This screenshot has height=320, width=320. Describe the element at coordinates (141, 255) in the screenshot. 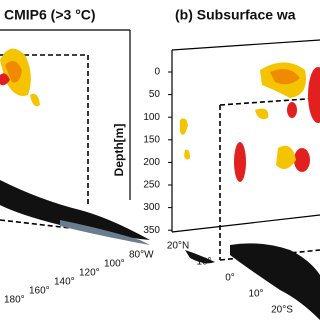

I see `lon-label: 80°W` at that location.